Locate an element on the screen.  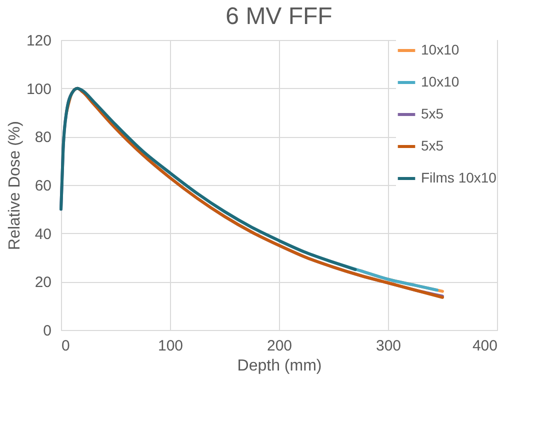
y-tick-label: 20 is located at coordinates (43, 283).